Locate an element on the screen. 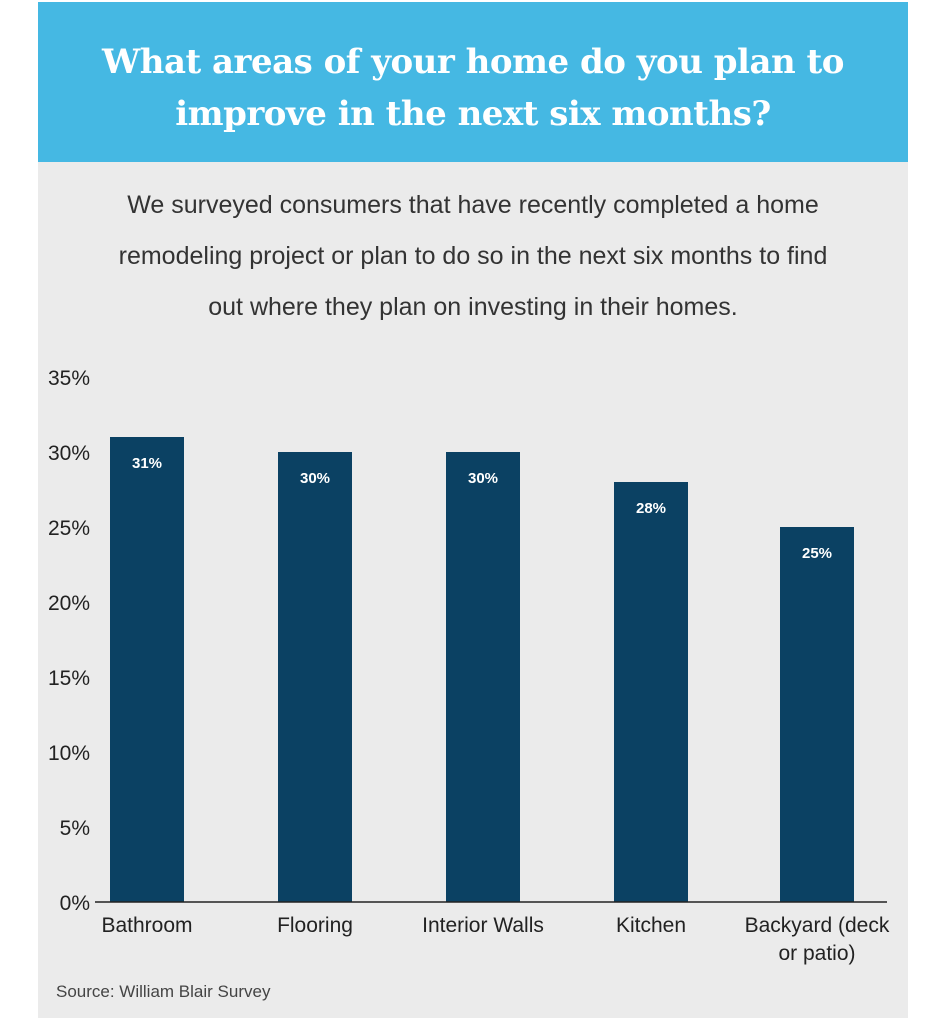 Image resolution: width=944 pixels, height=1020 pixels. y-tick-label: 25% is located at coordinates (69, 528).